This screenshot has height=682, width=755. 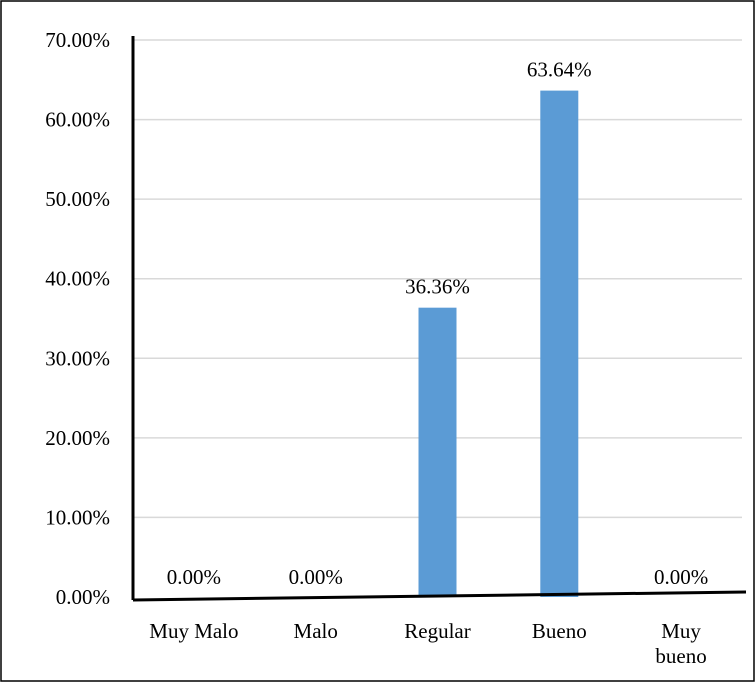 I want to click on y-tick-label: 0.00%, so click(x=83, y=597).